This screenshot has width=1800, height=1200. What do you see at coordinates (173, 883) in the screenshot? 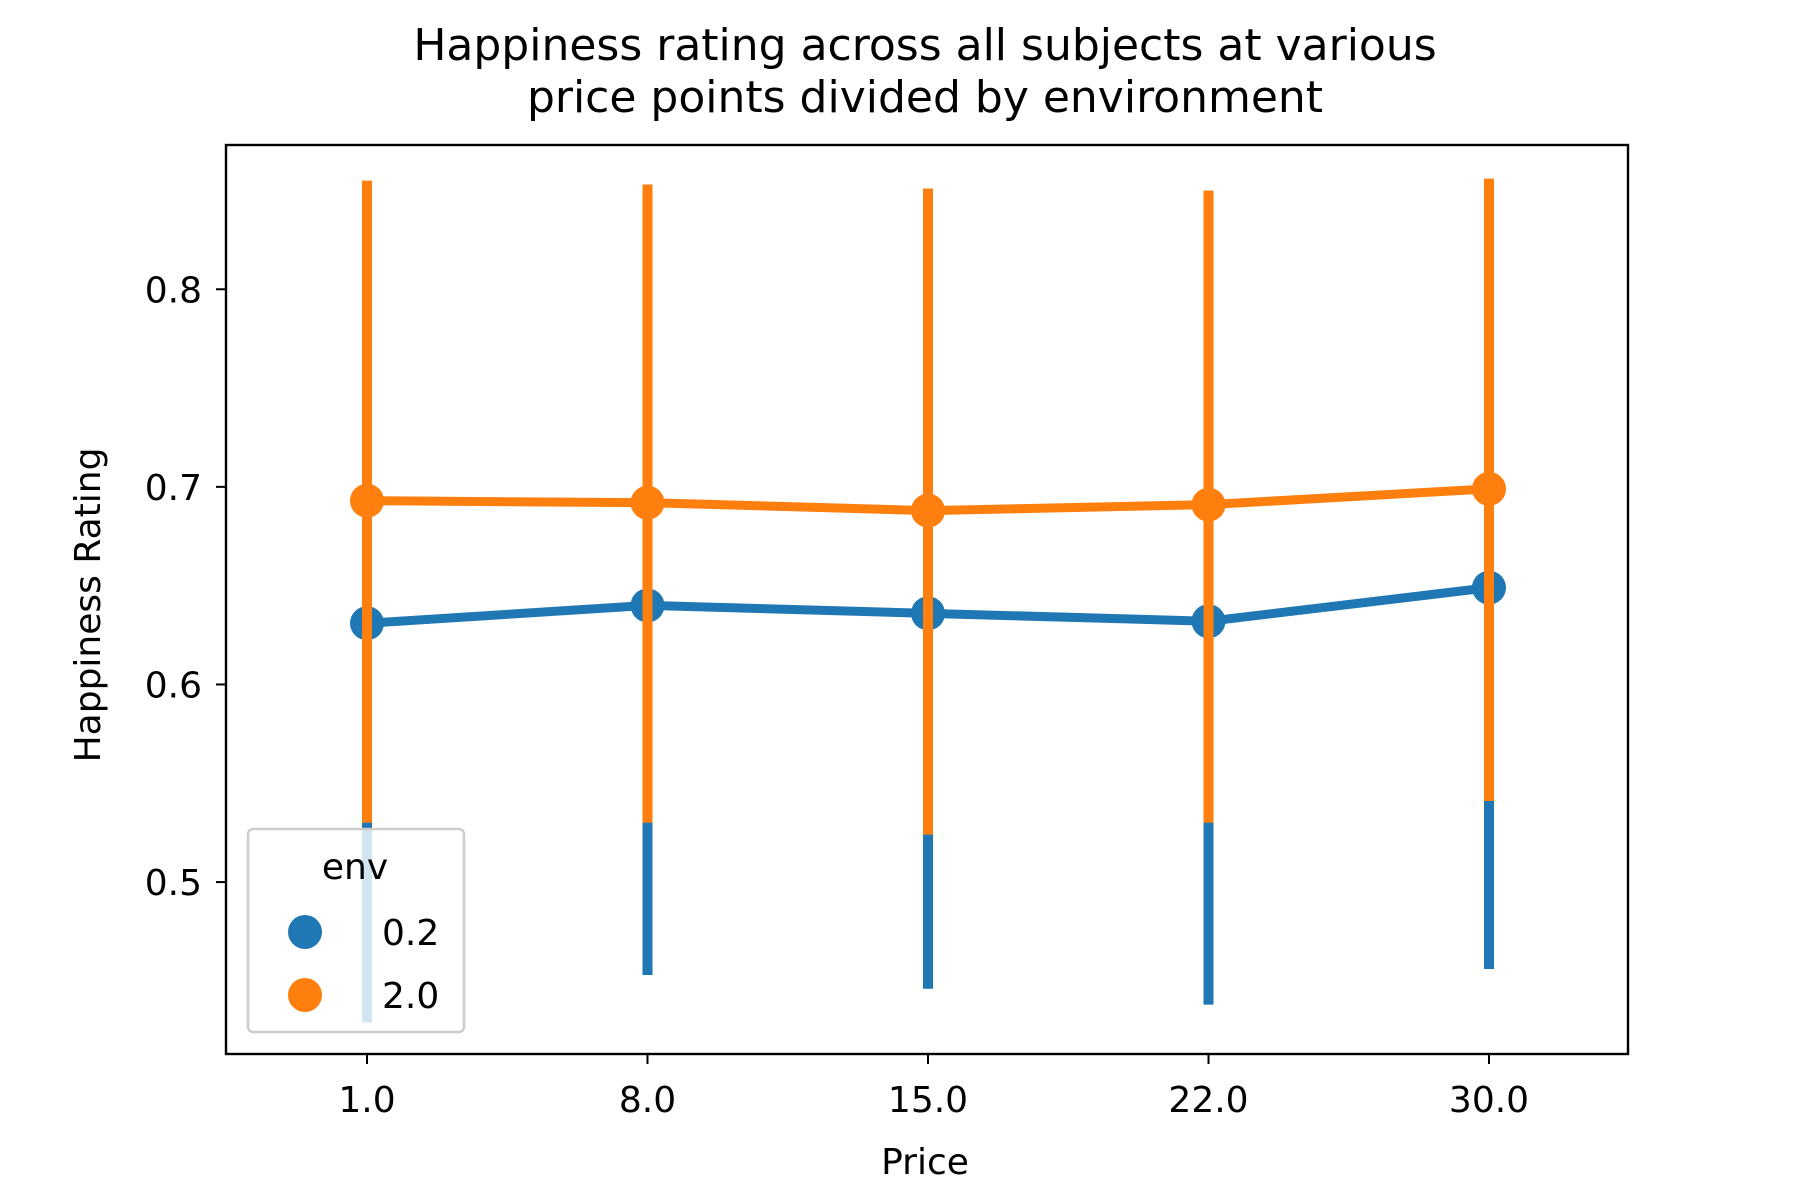
I see `y-tick-label-0: 0.5` at bounding box center [173, 883].